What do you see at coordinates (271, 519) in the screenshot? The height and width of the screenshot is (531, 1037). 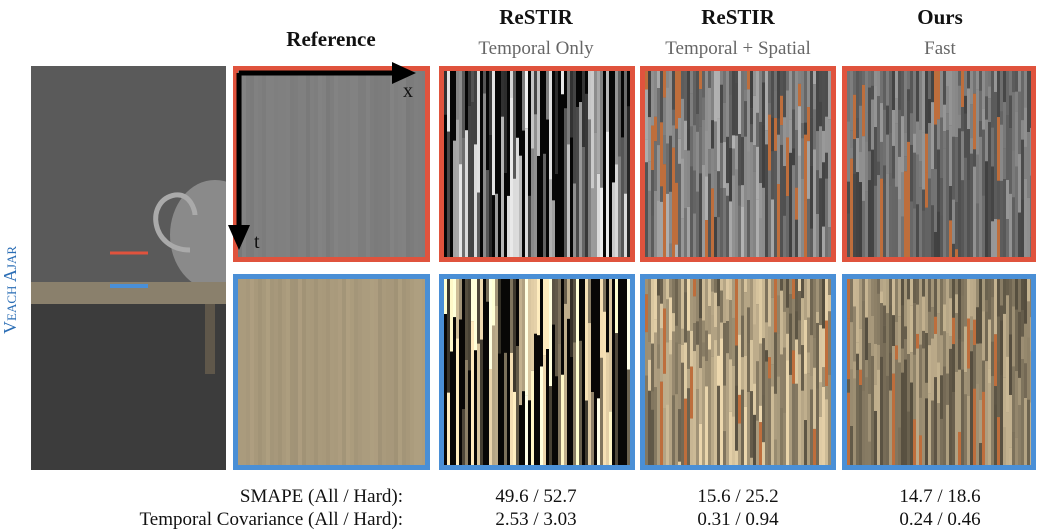 I see `metric-label: Temporal Covariance (All / Hard):` at bounding box center [271, 519].